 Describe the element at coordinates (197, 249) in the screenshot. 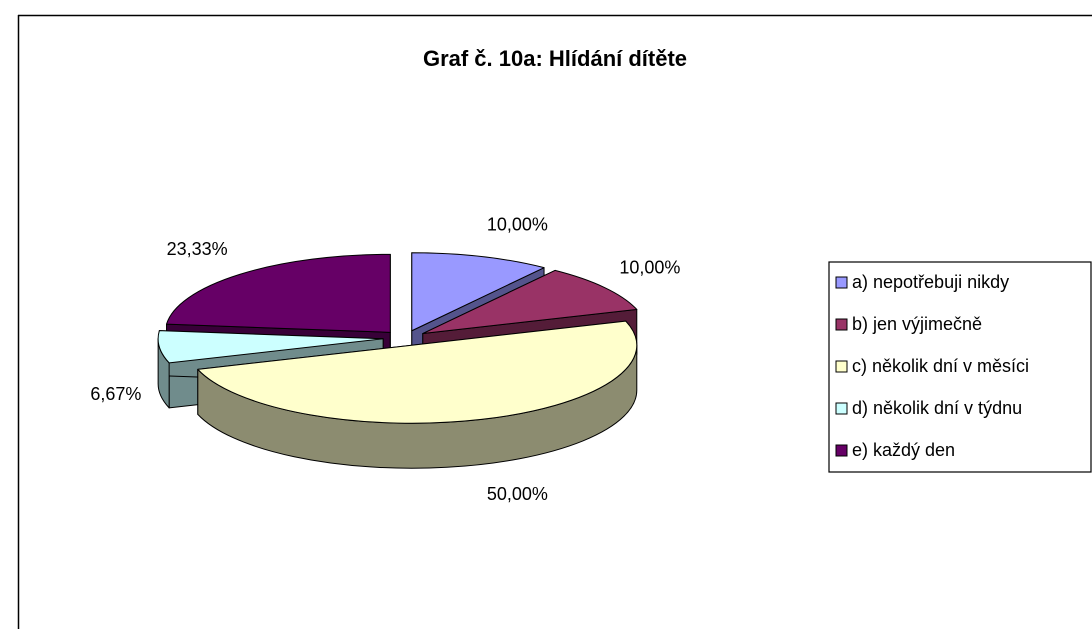

I see `data-label: 23,33%` at that location.